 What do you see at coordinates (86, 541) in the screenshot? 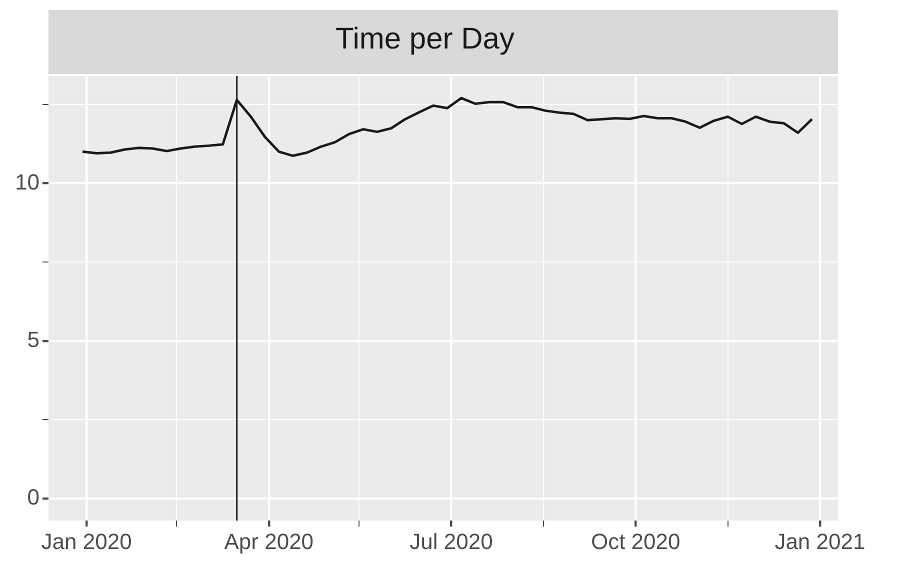
I see `x-tick-label: Jan 2020` at bounding box center [86, 541].